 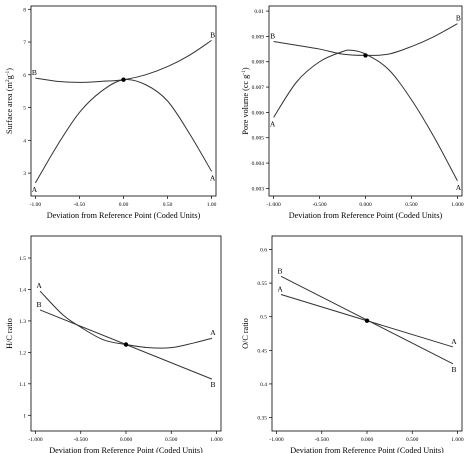 I want to click on y-axis-label-part: g, so click(x=9, y=77).